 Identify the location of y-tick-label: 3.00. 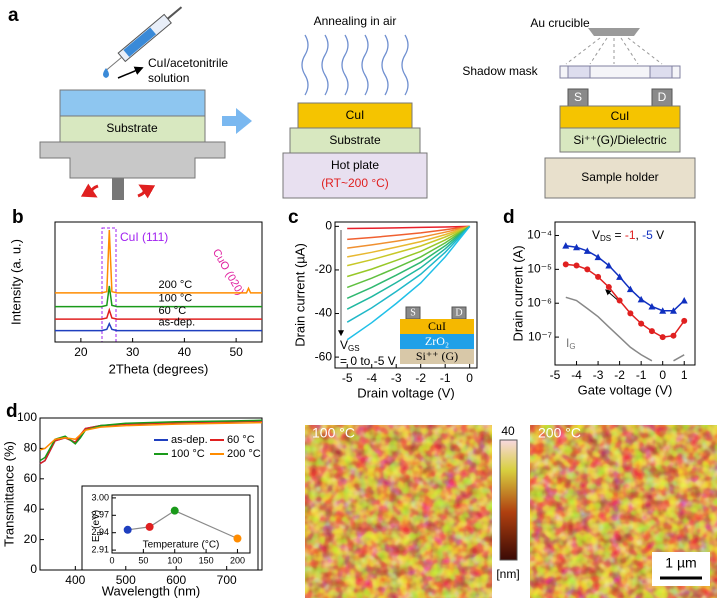
(100, 497).